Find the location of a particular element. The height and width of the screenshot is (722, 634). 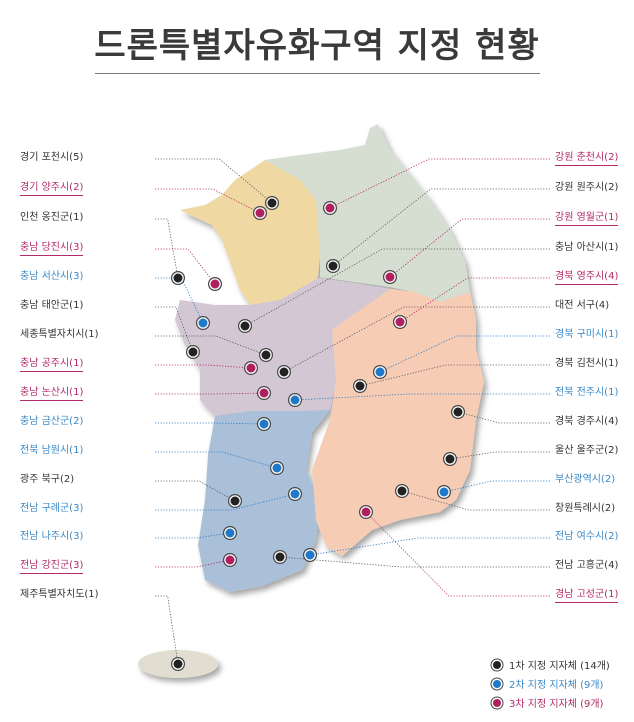

region-label: 충남 공주시(1) is located at coordinates (52, 364).